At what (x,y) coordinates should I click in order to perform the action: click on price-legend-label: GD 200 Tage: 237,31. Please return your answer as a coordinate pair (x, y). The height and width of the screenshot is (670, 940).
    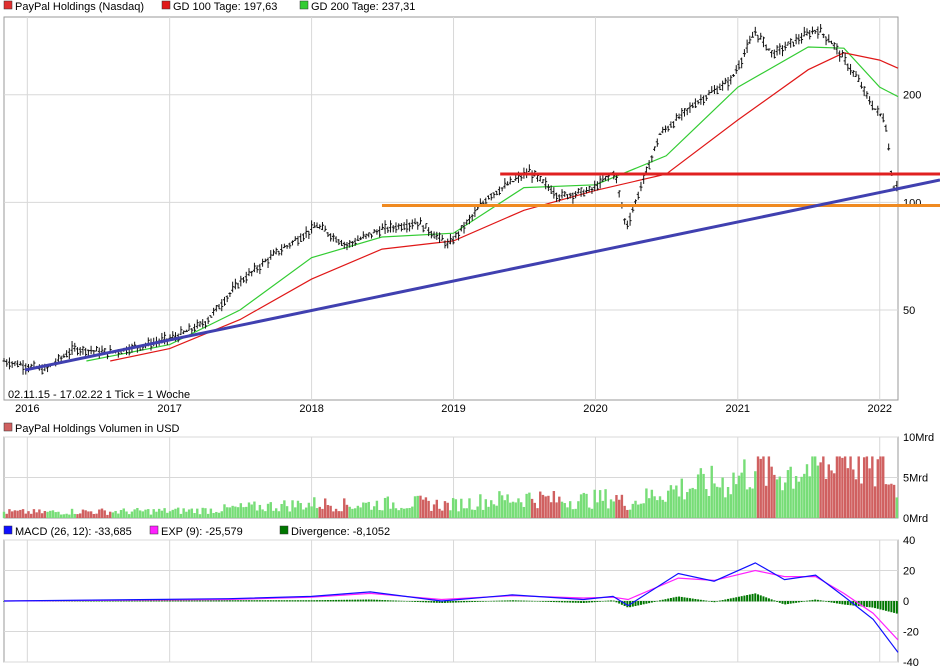
    Looking at the image, I should click on (363, 7).